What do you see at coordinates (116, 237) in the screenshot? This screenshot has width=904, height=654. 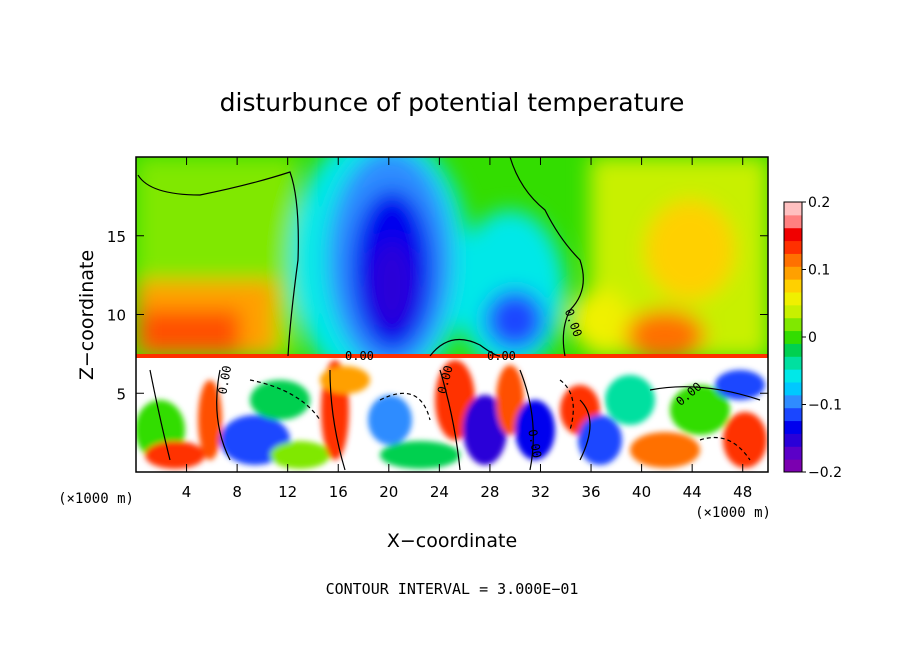 I see `y-tick-label: 15` at bounding box center [116, 237].